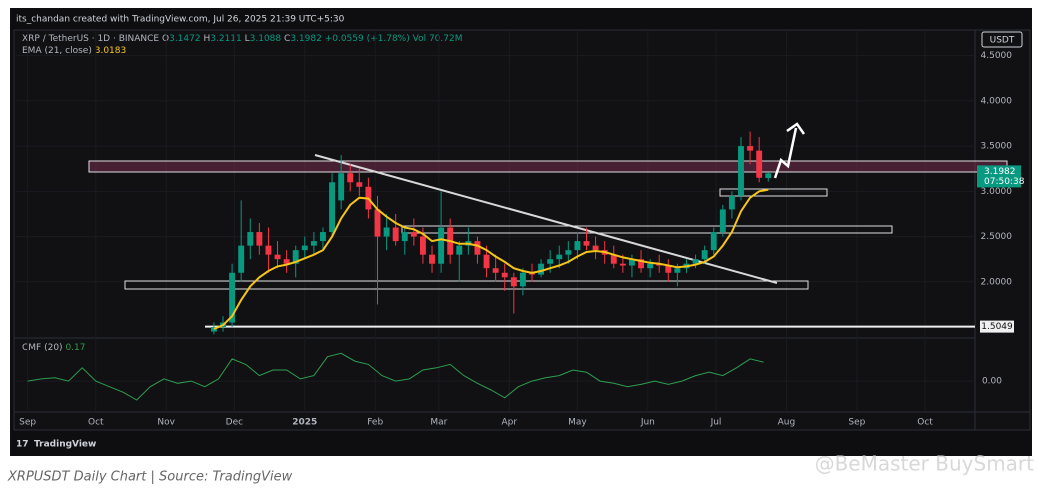 The width and height of the screenshot is (1042, 496). I want to click on x-tick-label: Dec, so click(234, 423).